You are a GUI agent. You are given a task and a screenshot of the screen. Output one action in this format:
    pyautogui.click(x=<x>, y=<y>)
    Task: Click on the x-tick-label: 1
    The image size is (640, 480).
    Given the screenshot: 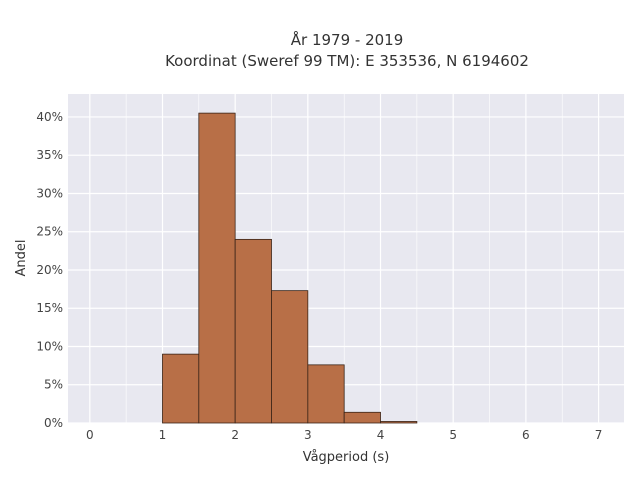 What is the action you would take?
    pyautogui.click(x=163, y=435)
    